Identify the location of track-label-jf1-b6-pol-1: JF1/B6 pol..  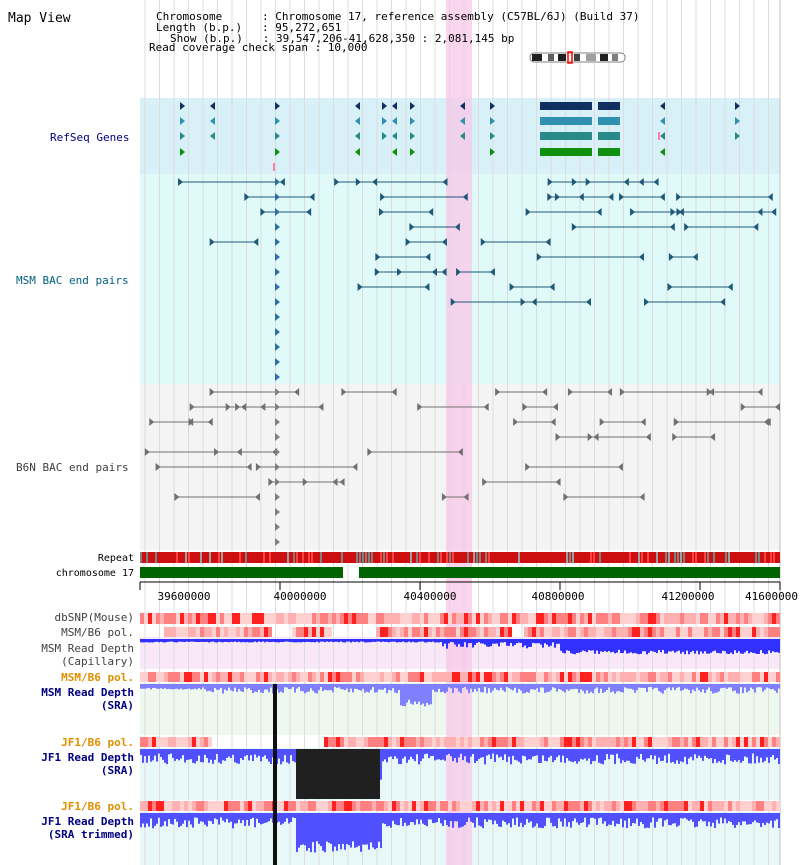
(97, 742).